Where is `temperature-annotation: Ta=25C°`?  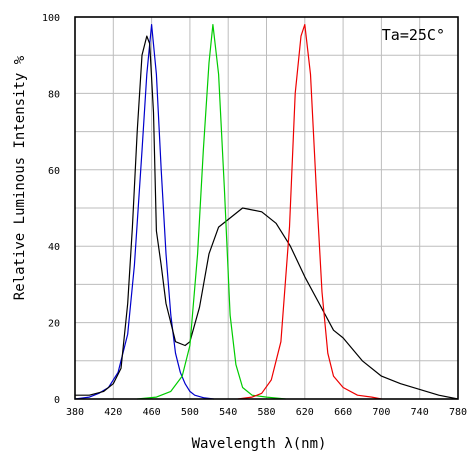 temperature-annotation: Ta=25C° is located at coordinates (413, 35).